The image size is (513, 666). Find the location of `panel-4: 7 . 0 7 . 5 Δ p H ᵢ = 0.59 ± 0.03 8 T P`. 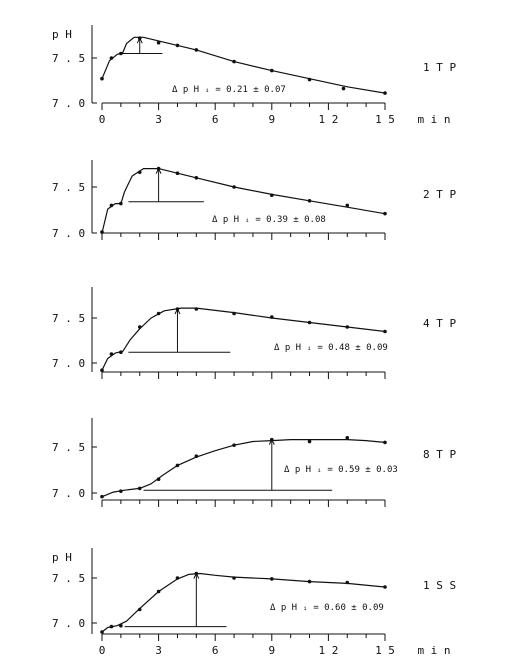

panel-4: 7 . 0 7 . 5 Δ p H ᵢ = 0.59 ± 0.03 8 T P is located at coordinates (254, 462).